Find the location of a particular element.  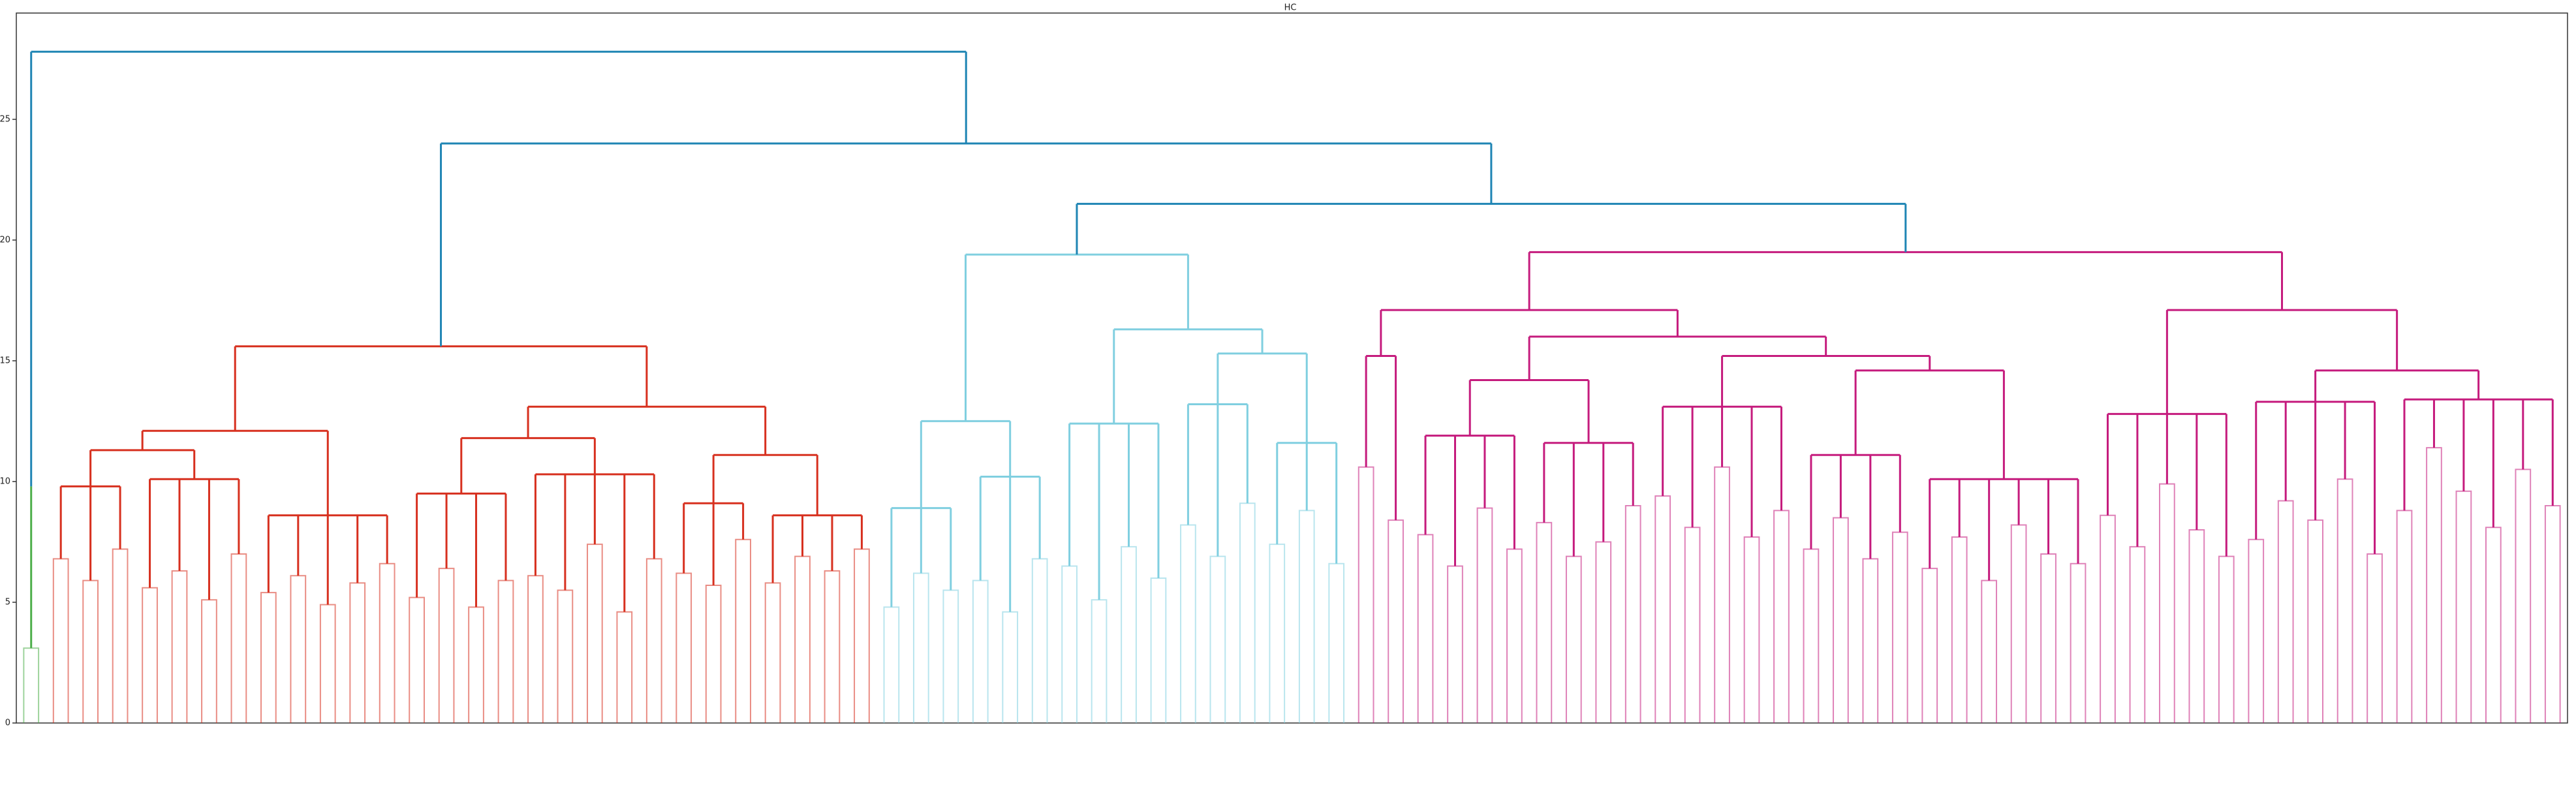

y-tick-label: 25 is located at coordinates (5, 119).